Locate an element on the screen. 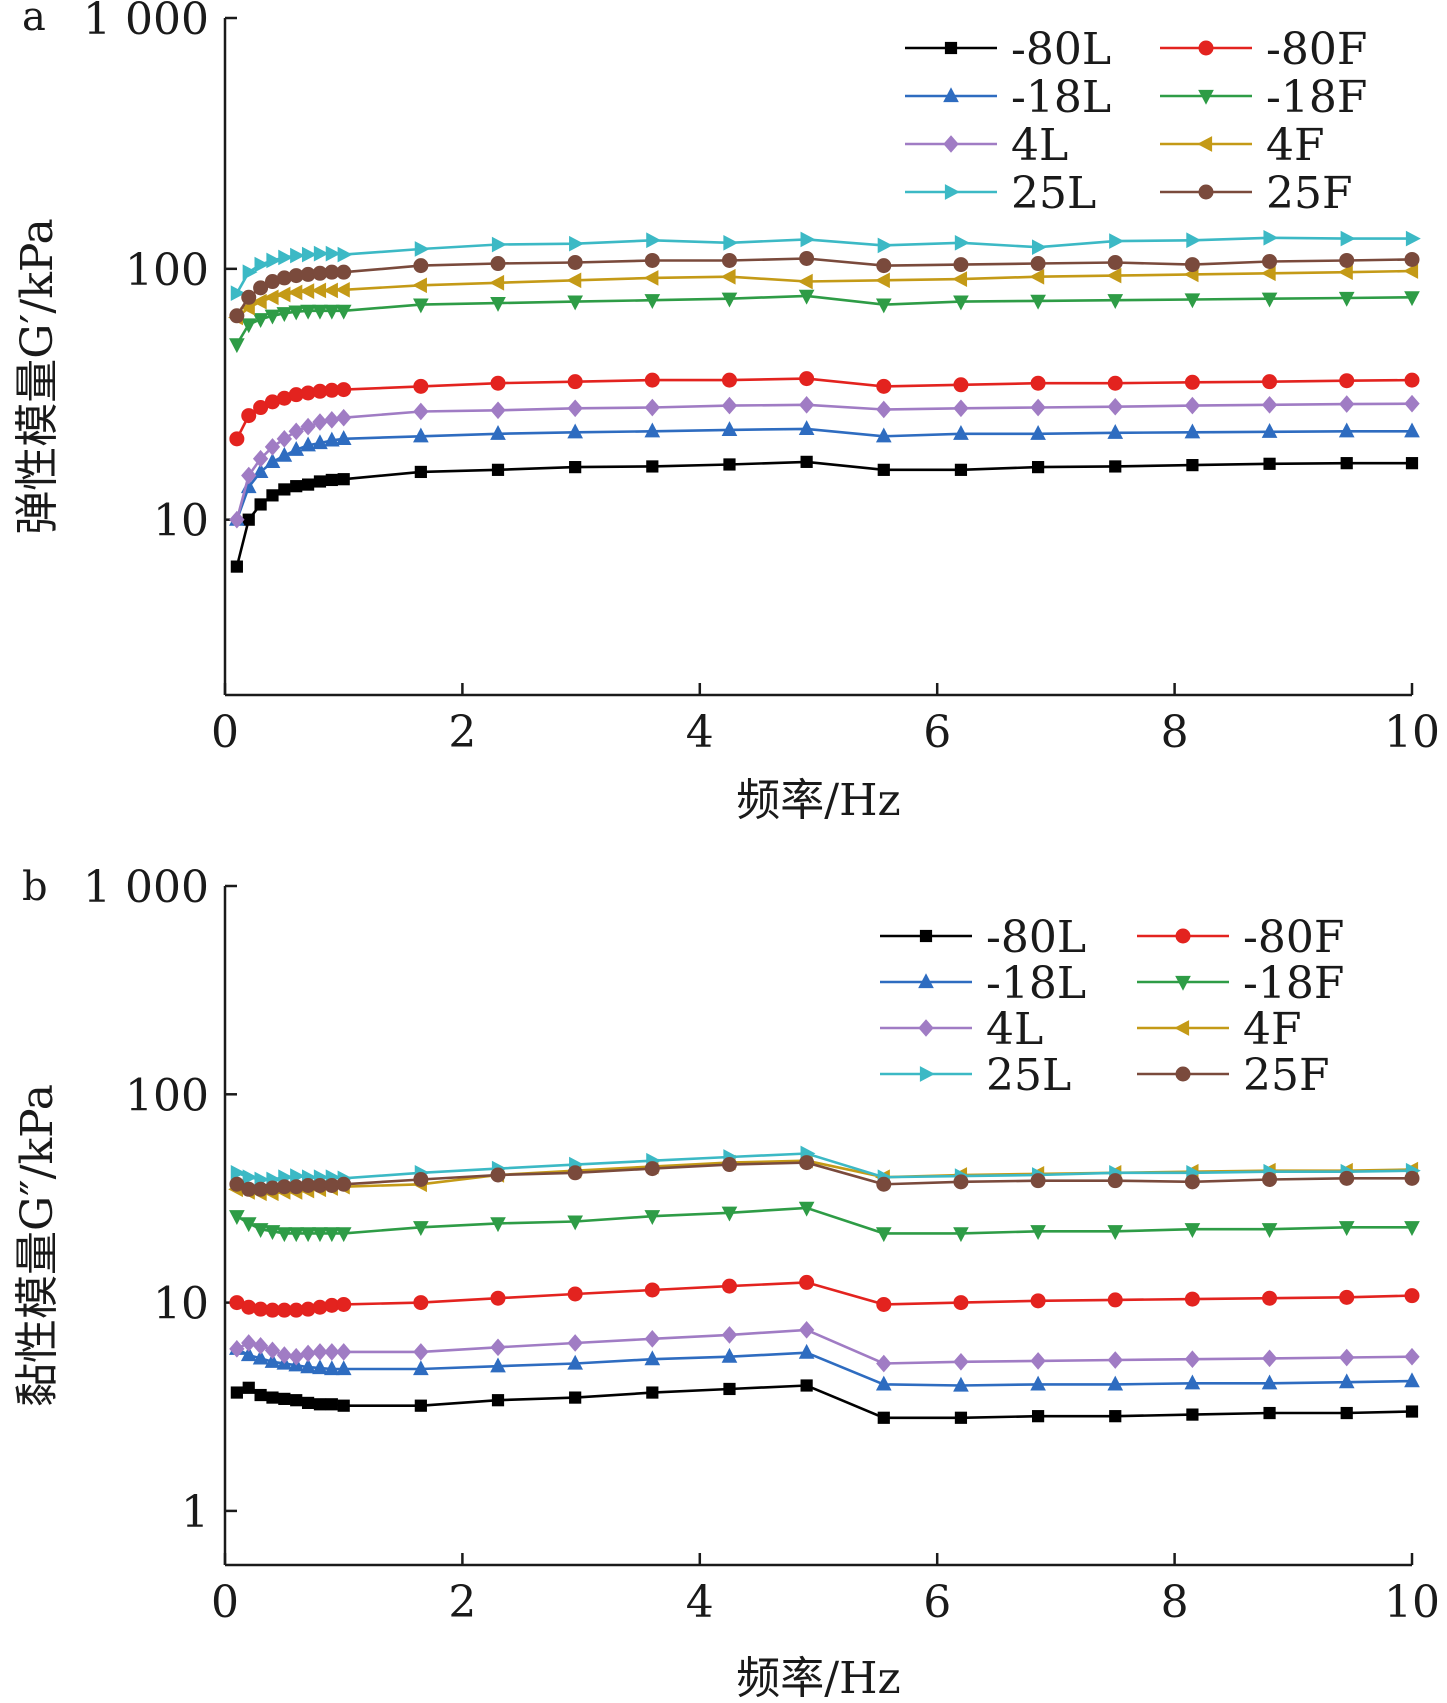 This screenshot has width=1447, height=1703. legend-item: -18F is located at coordinates (1240, 983).